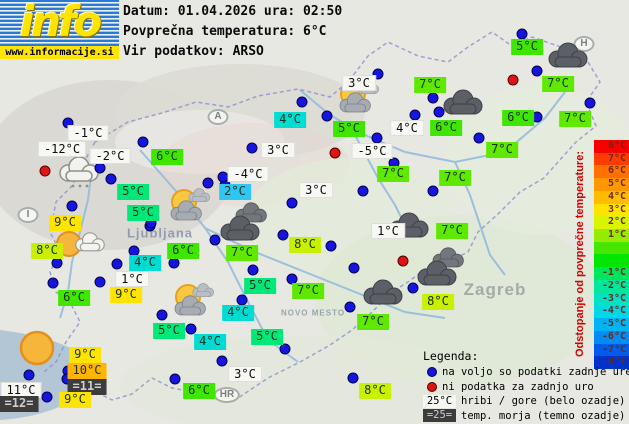 This screenshot has height=424, width=629. I want to click on data-source-line: Vir podatkov: ARSO, so click(193, 51).